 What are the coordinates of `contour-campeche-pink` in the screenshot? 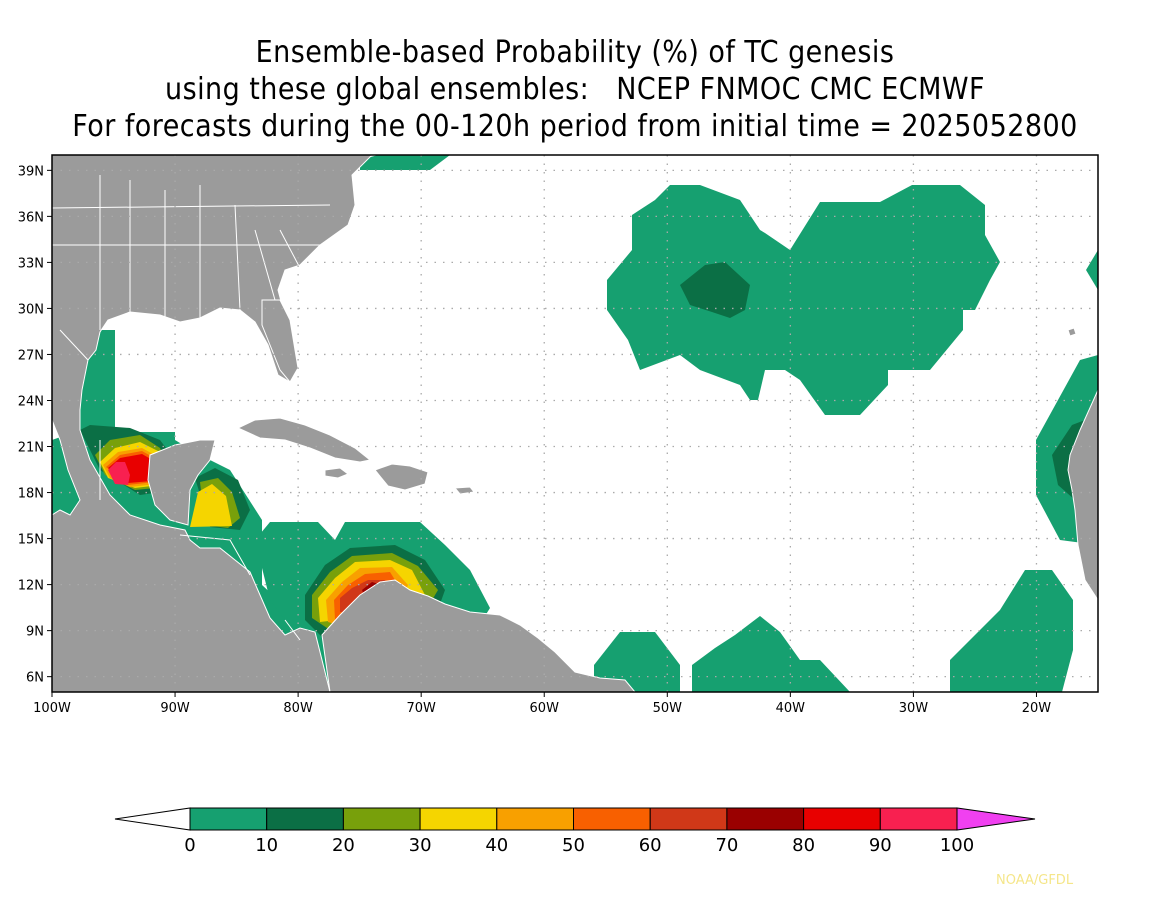 It's located at (119, 473).